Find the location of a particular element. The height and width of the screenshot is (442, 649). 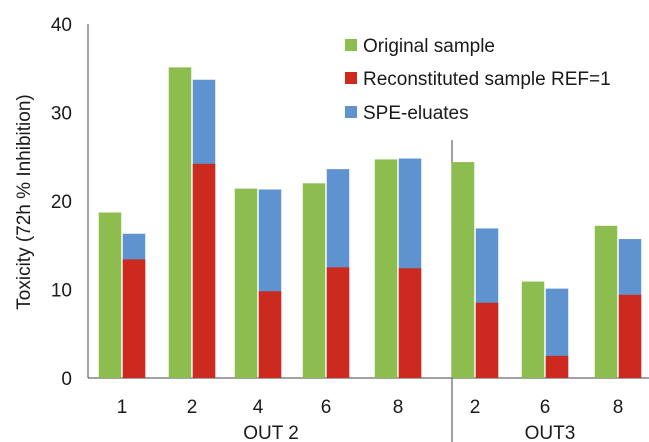

x-tick-label: 1 is located at coordinates (122, 407).